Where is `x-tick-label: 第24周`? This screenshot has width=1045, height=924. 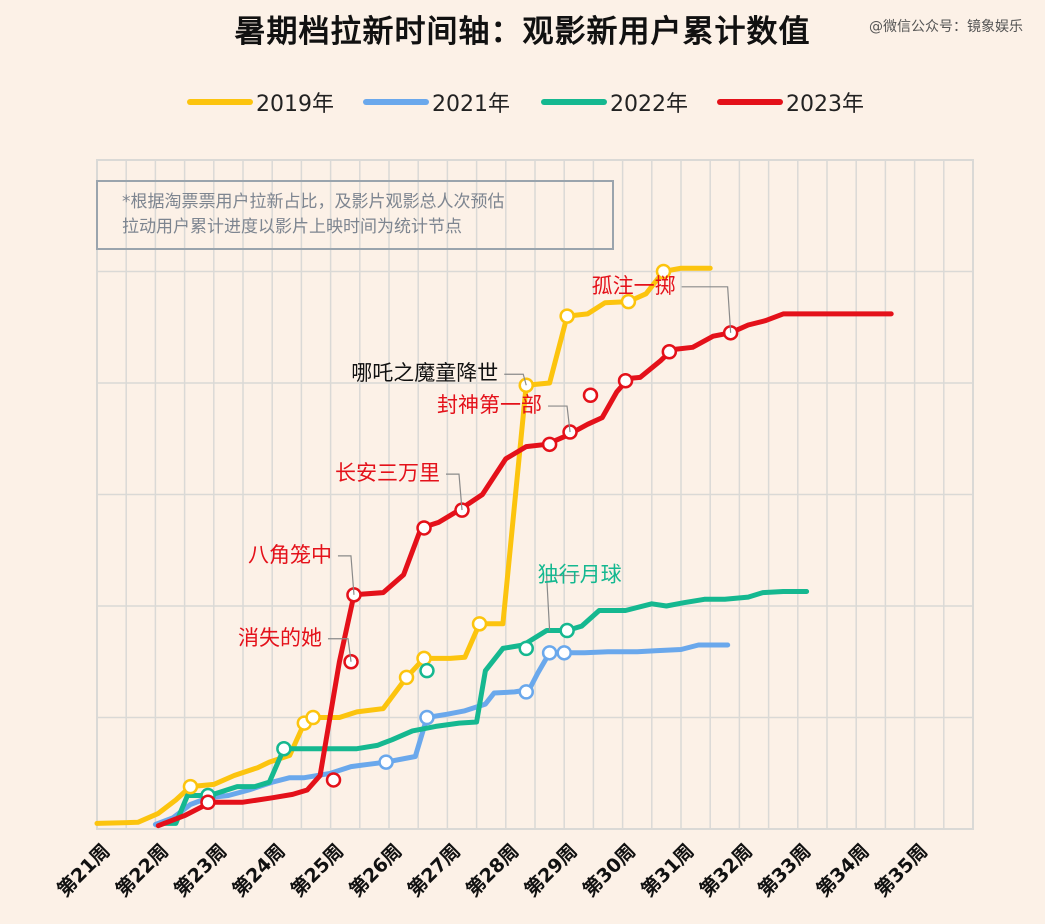 x-tick-label: 第24周 is located at coordinates (259, 870).